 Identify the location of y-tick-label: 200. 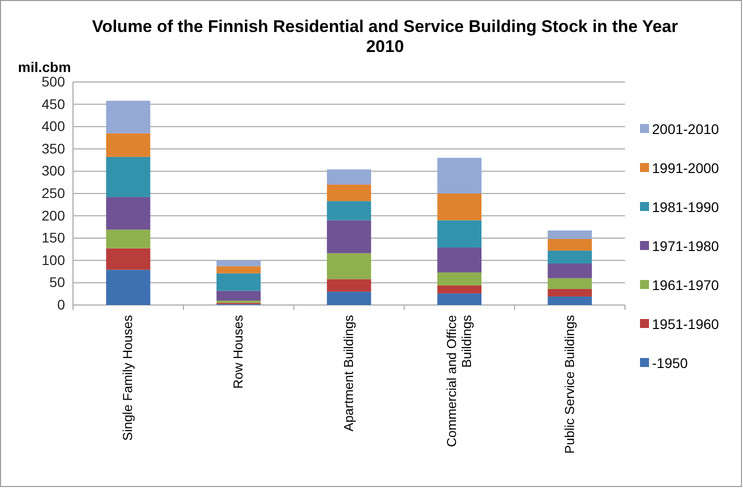
(54, 215).